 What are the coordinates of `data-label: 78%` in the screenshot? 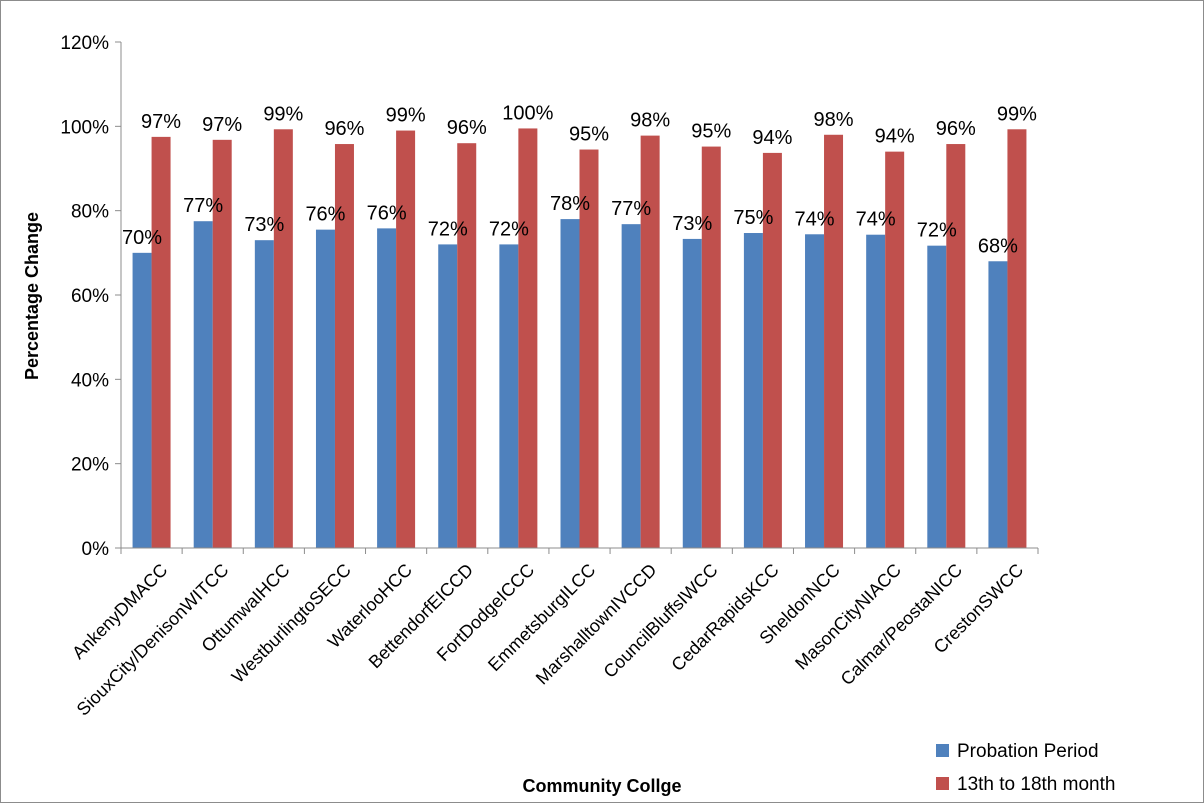 It's located at (570, 204).